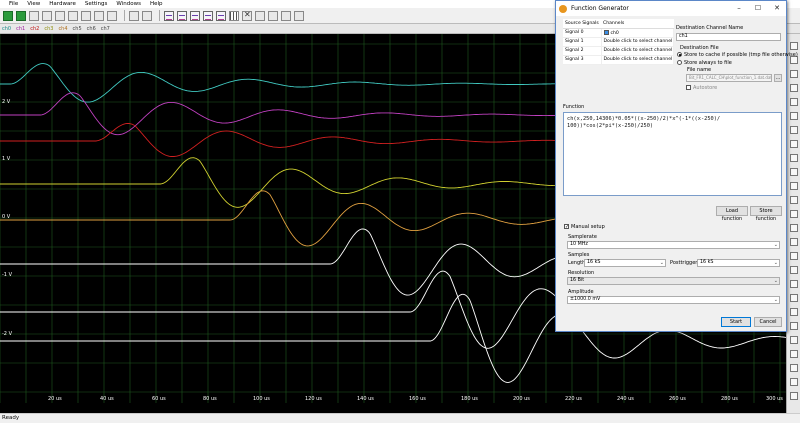 The height and width of the screenshot is (423, 800). What do you see at coordinates (671, 8) in the screenshot?
I see `dialog-titlebar: Function Generator – ☐ ✕` at bounding box center [671, 8].